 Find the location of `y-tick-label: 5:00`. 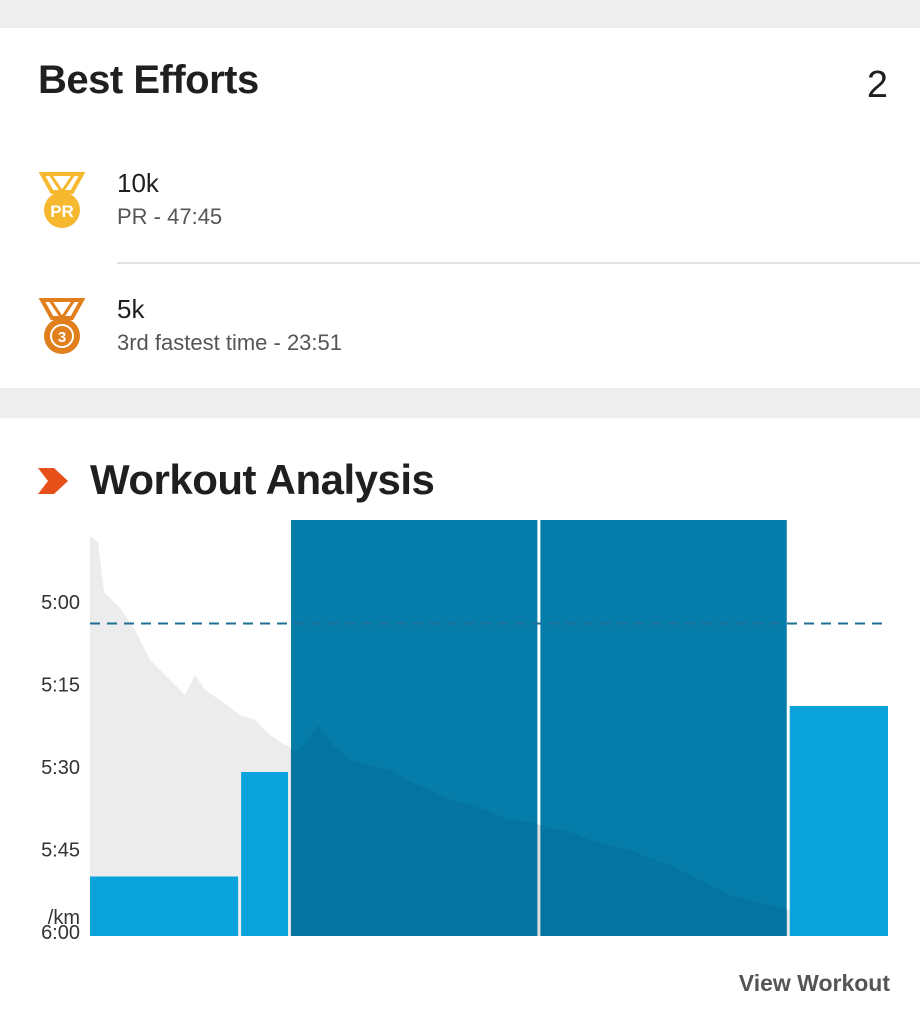

y-tick-label: 5:00 is located at coordinates (60, 603).